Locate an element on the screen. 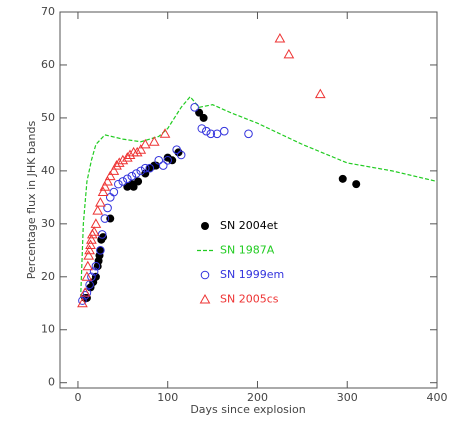  legend-label: SN 2005cs is located at coordinates (249, 299).